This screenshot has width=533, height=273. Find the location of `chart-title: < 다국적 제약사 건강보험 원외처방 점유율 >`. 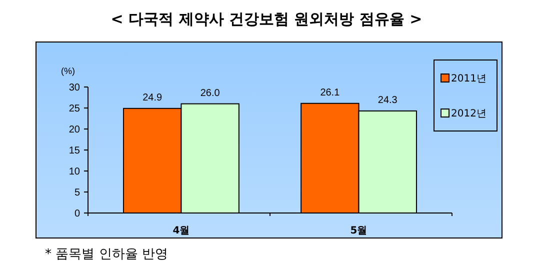

chart-title: < 다국적 제약사 건강보험 원외처방 점유율 > is located at coordinates (266, 19).